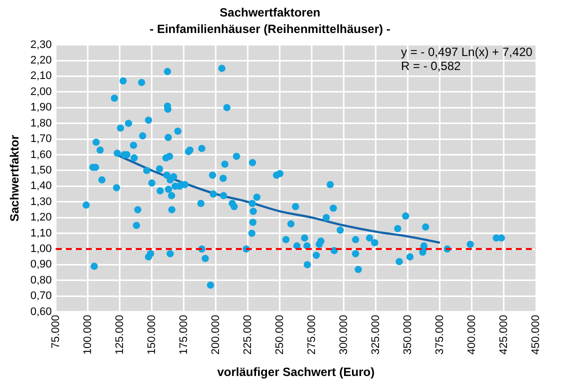  What do you see at coordinates (41, 123) in the screenshot?
I see `y-tick-label: 1,80` at bounding box center [41, 123].